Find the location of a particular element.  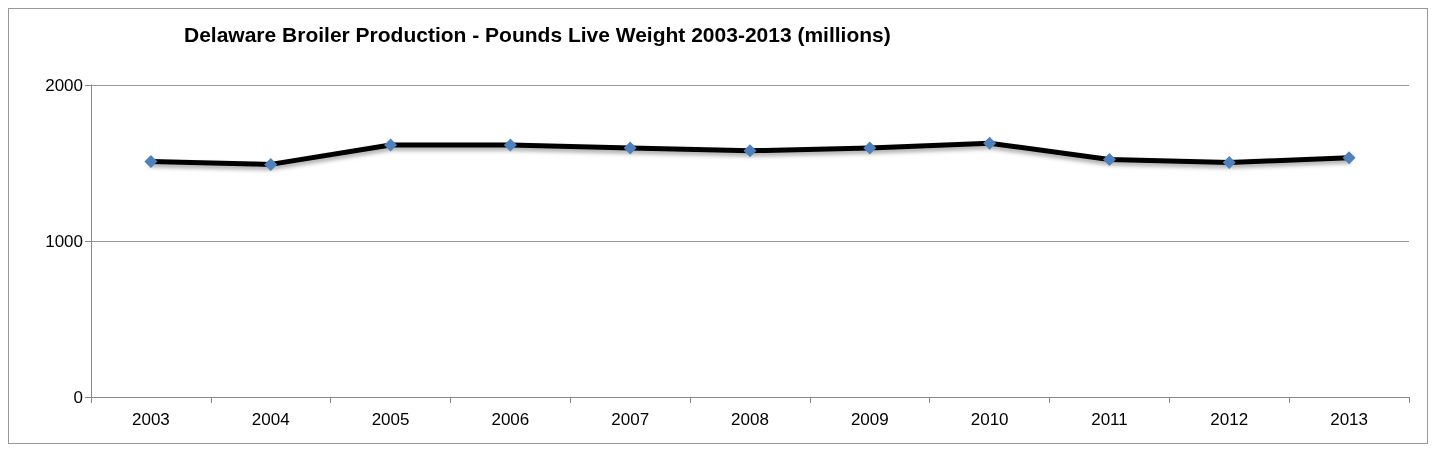

x-tick-label: 2010 is located at coordinates (989, 419).